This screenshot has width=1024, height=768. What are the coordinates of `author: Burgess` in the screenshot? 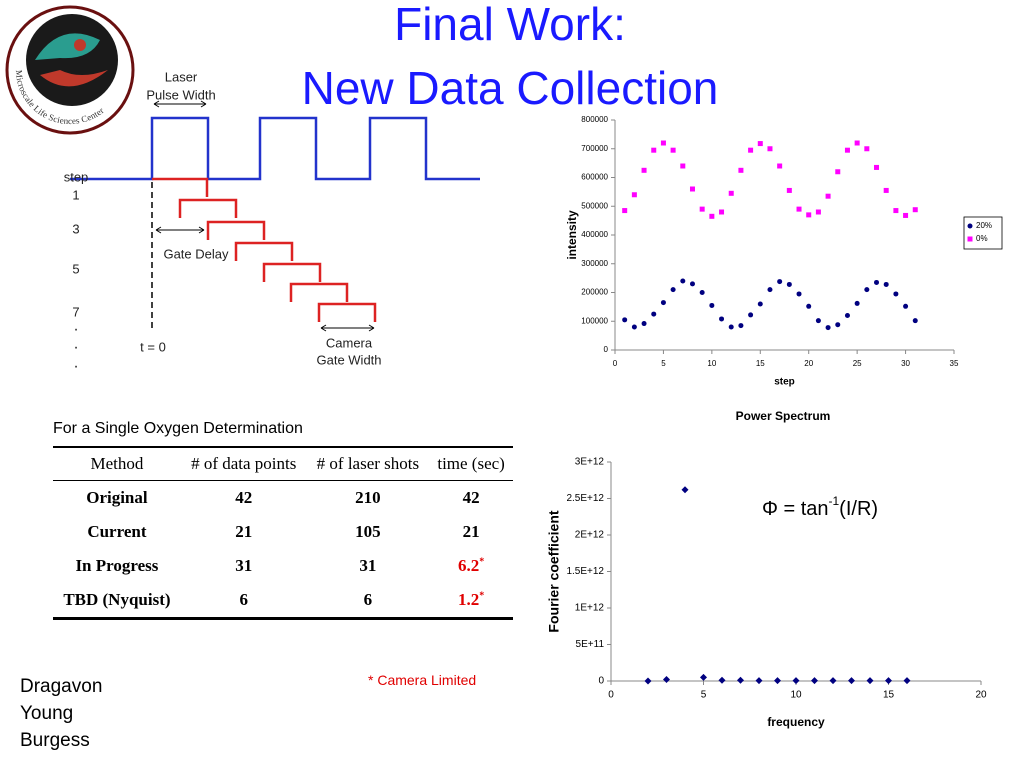 It's located at (55, 740).